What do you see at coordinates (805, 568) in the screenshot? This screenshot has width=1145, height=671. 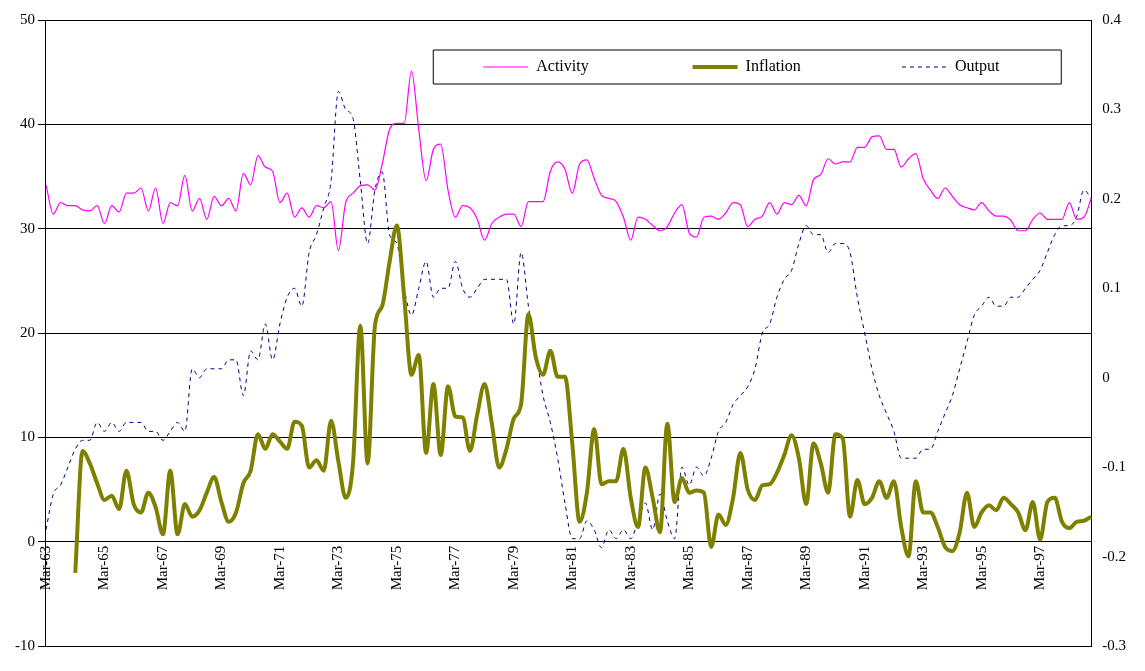 I see `x-tick-label: Mar-89` at bounding box center [805, 568].